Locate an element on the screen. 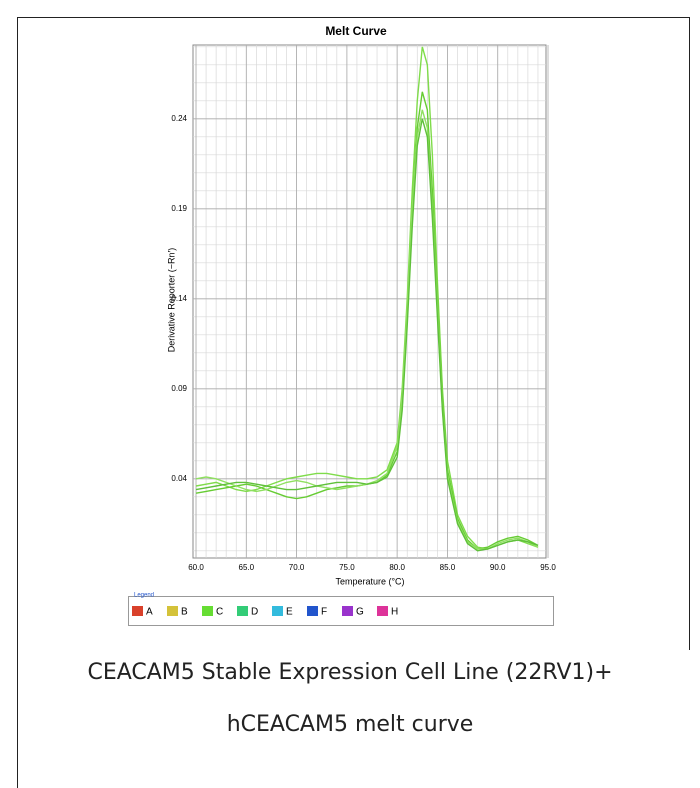  legend-box is located at coordinates (341, 611).